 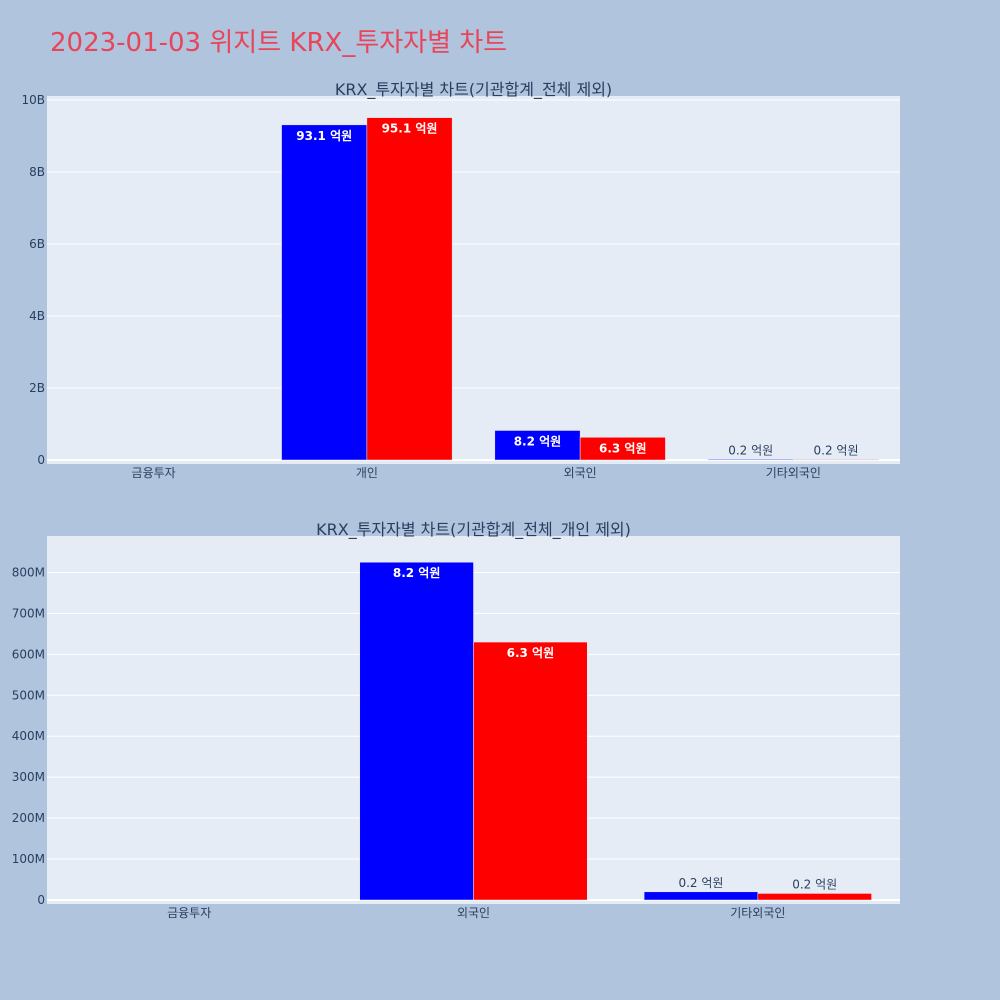 I want to click on x-tick-label: 개인, so click(x=367, y=473).